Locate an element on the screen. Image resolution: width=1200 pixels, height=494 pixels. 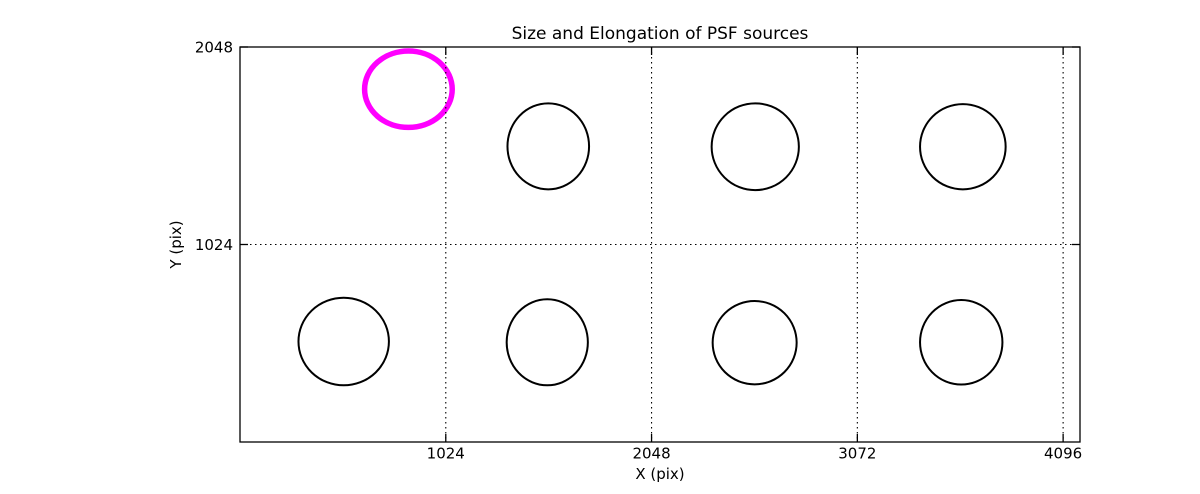
x-axis-label: X (pix) is located at coordinates (659, 474).